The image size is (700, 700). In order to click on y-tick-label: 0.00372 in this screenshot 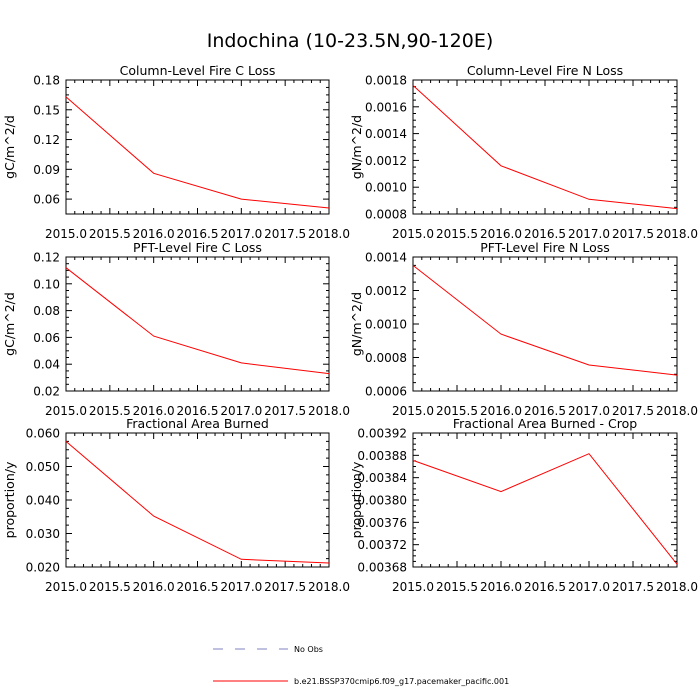, I will do `click(382, 545)`.